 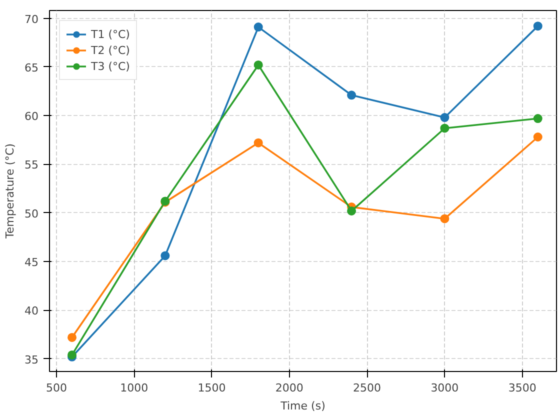 I want to click on x-tick-label: 3500, so click(x=522, y=388).